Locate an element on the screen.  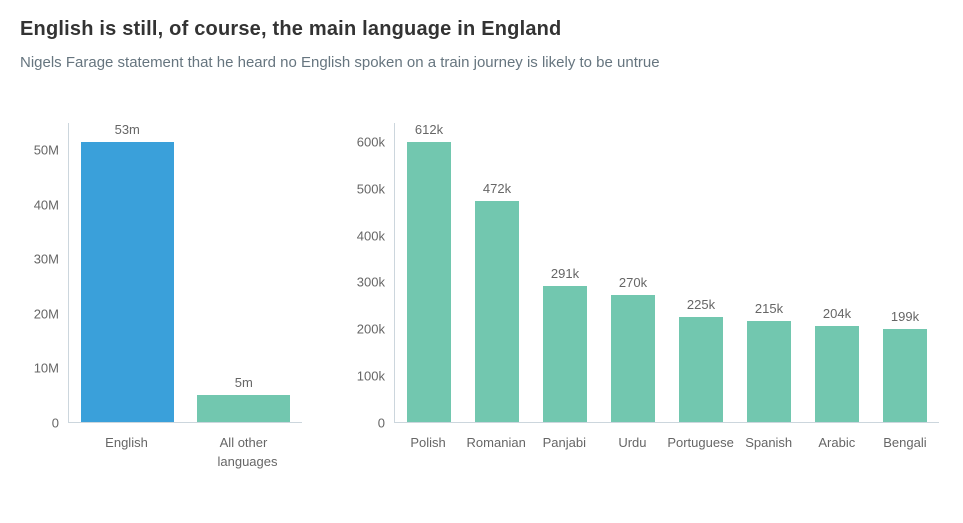
bar-romanian is located at coordinates (497, 311).